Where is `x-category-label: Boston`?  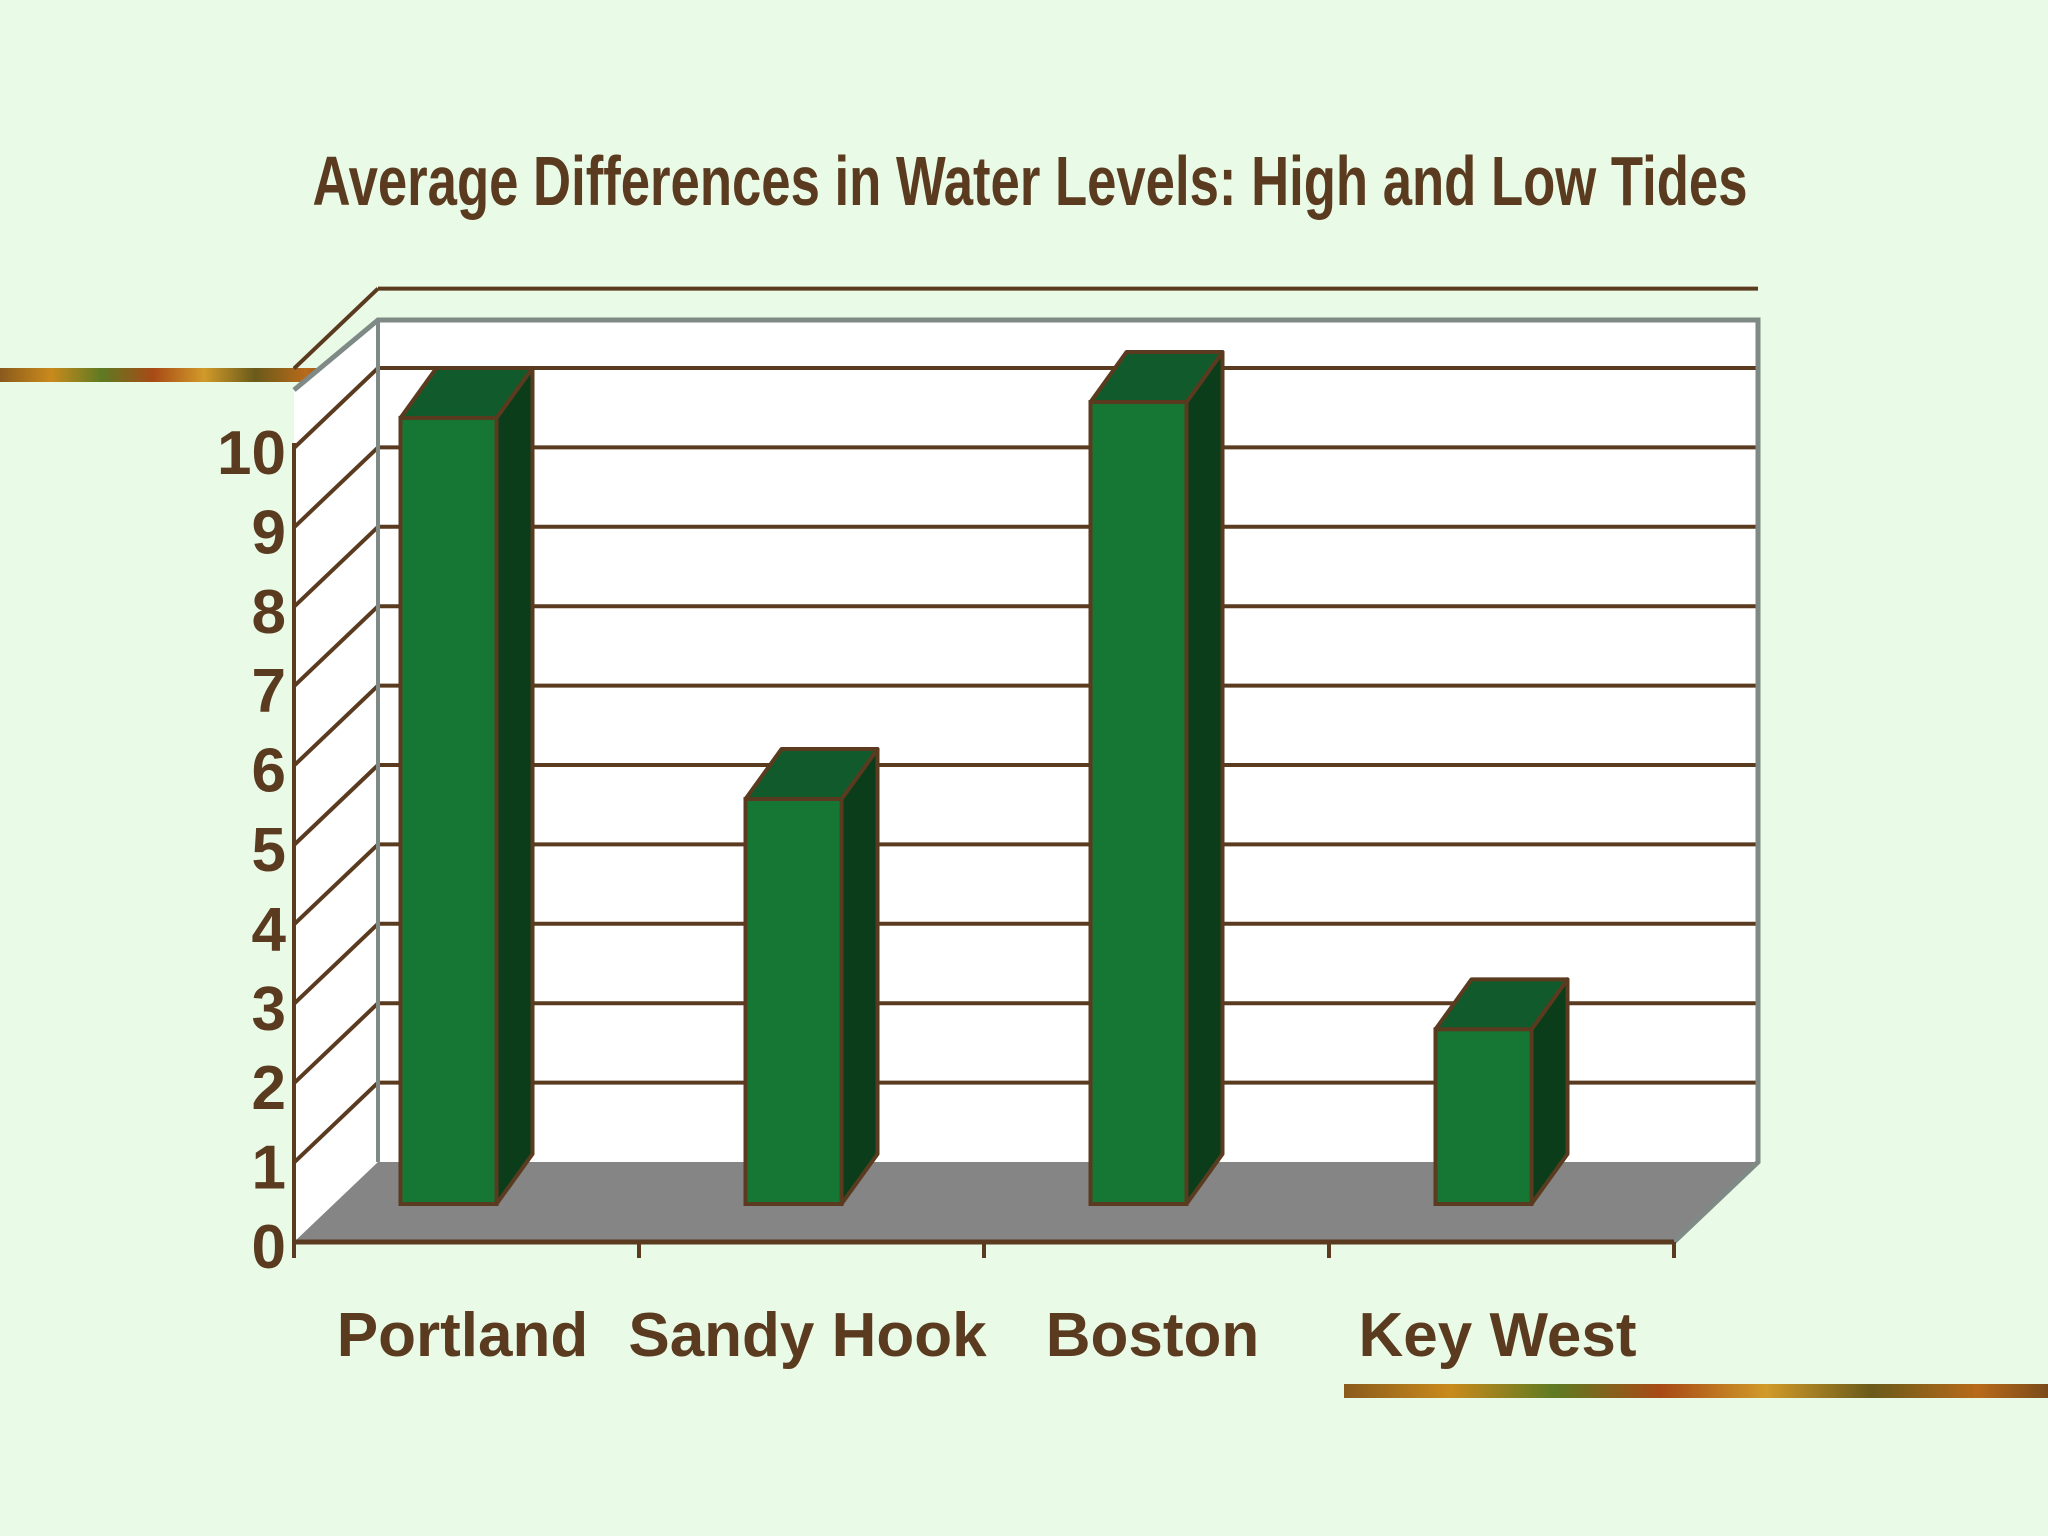 x-category-label: Boston is located at coordinates (1153, 1335).